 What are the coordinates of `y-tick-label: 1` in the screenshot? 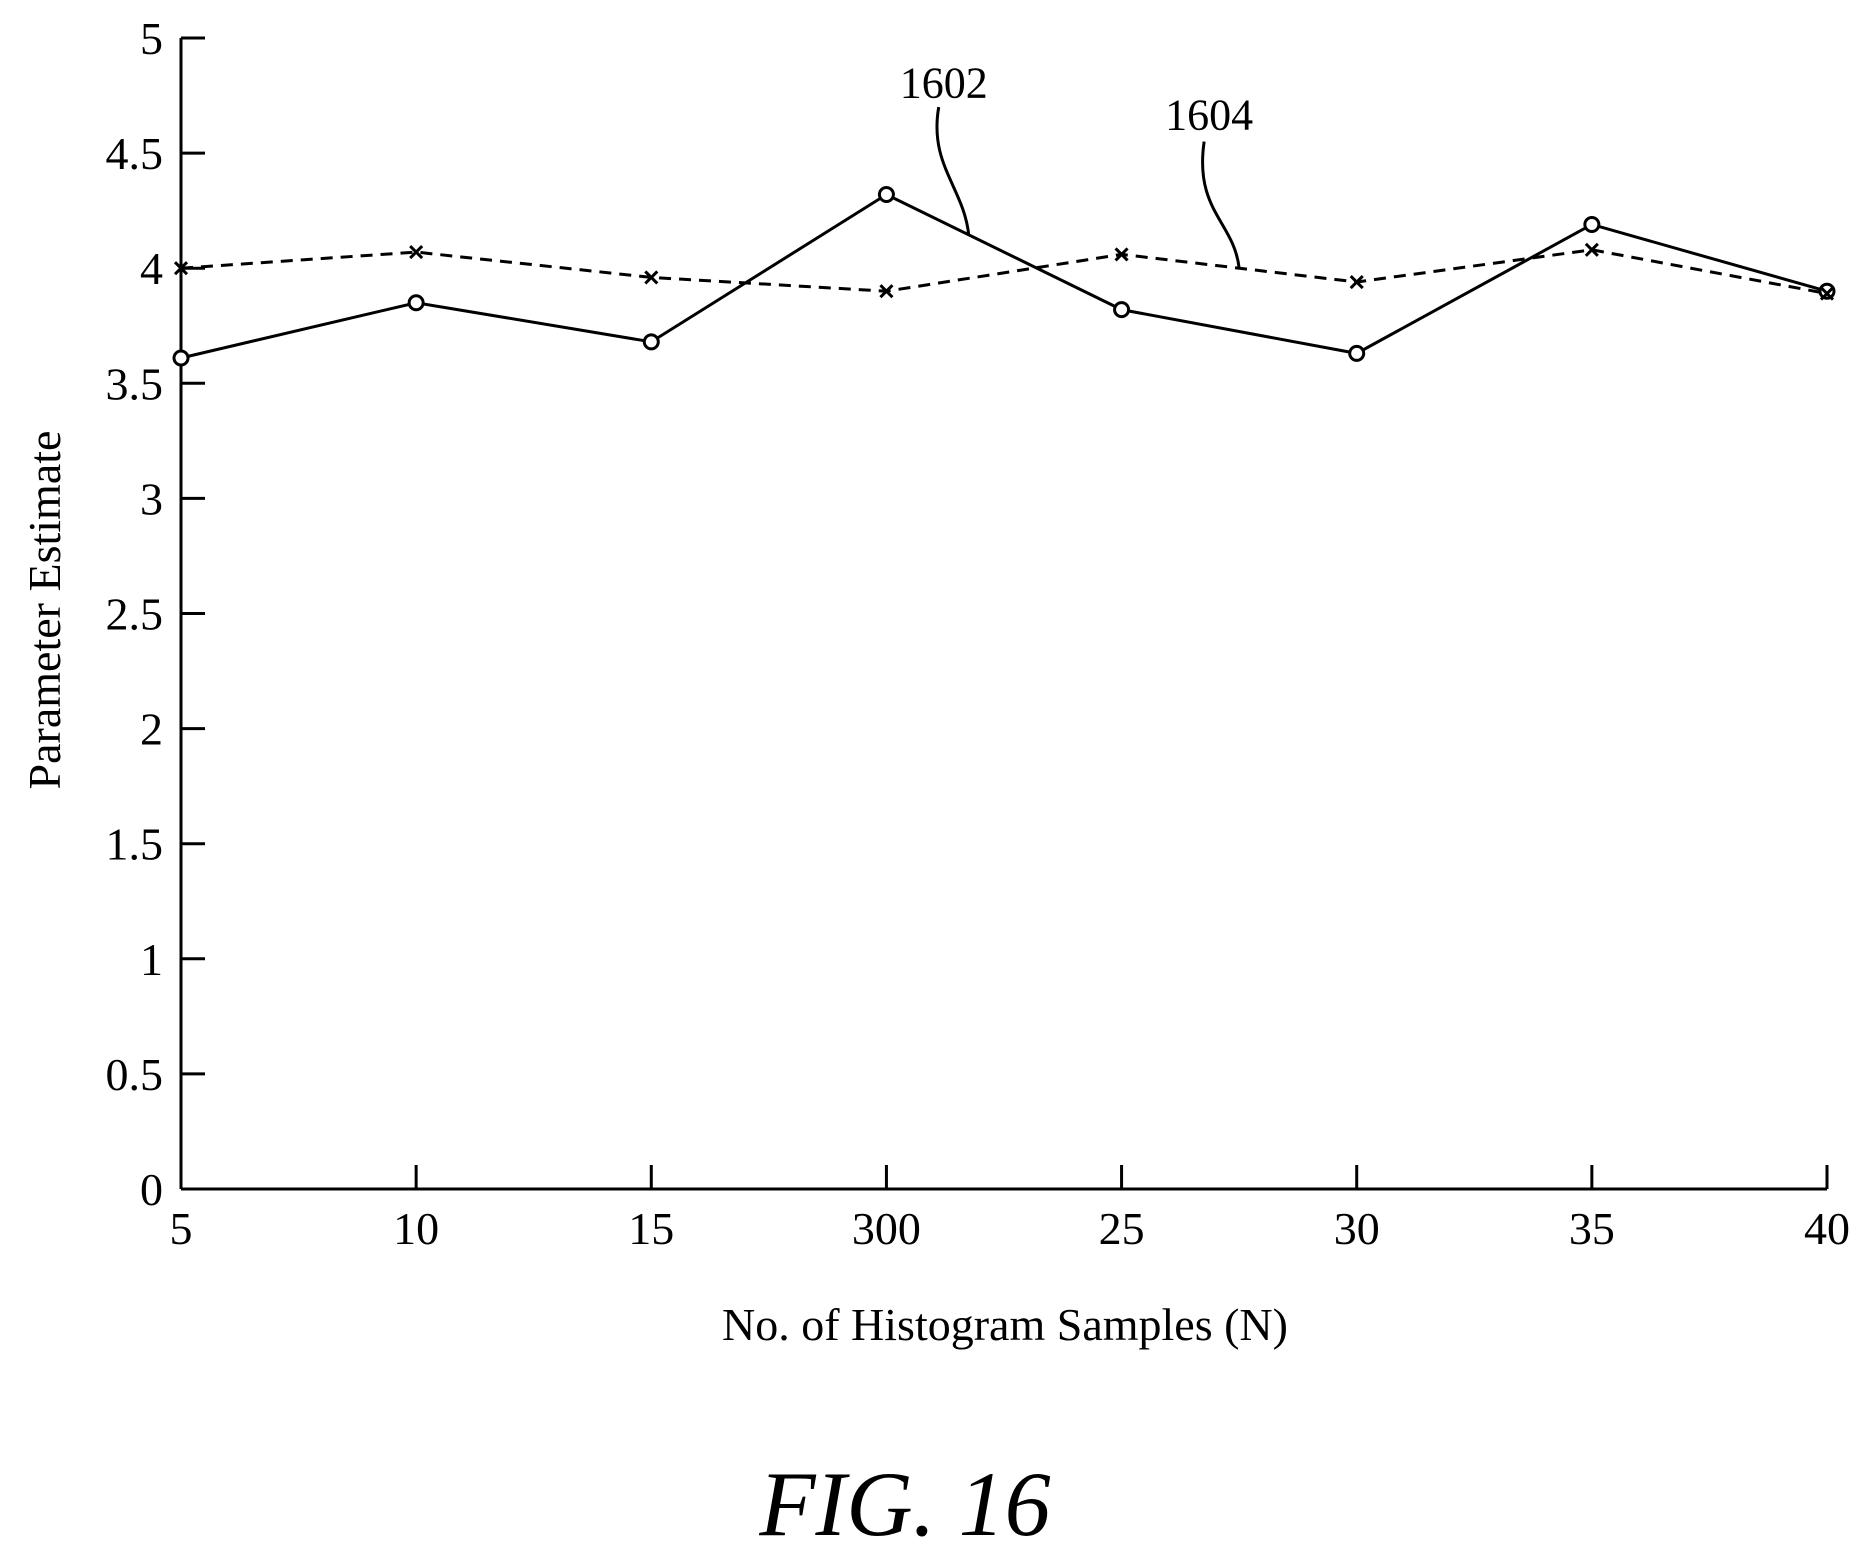 It's located at (151, 959).